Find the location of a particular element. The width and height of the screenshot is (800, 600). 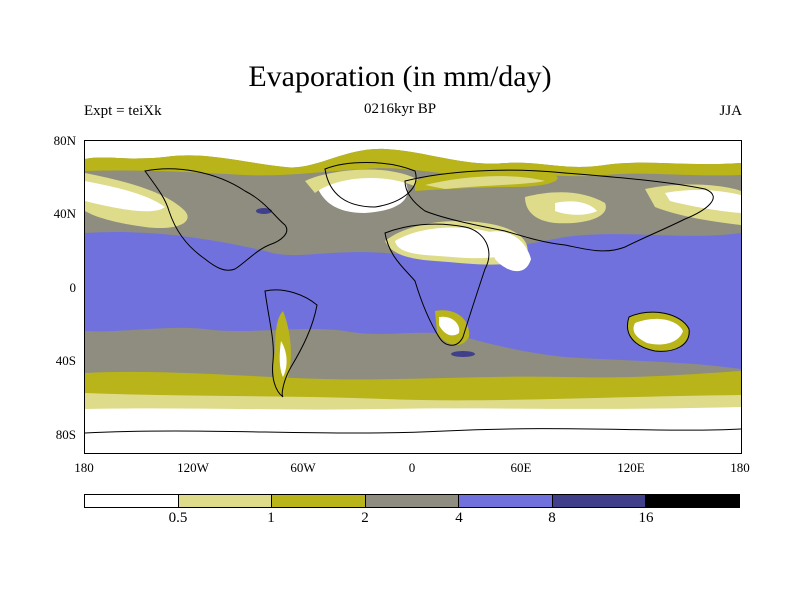

lon-tick-0: 0 is located at coordinates (412, 467).